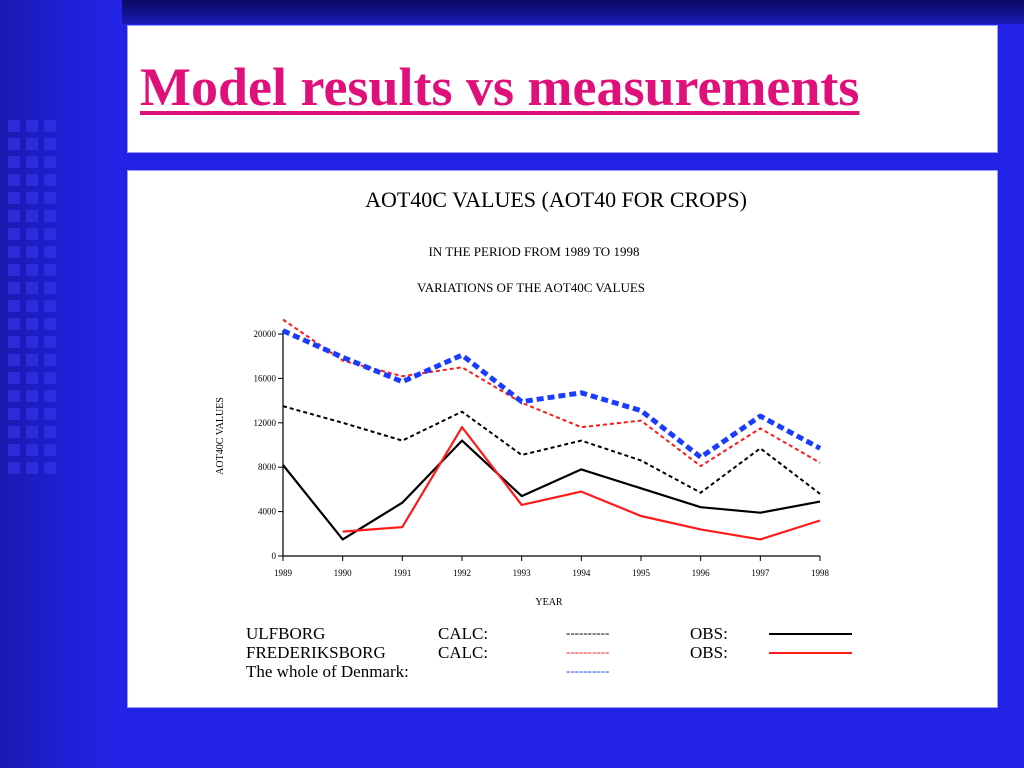 The width and height of the screenshot is (1024, 768). Describe the element at coordinates (265, 378) in the screenshot. I see `y-tick-label: 16000` at that location.